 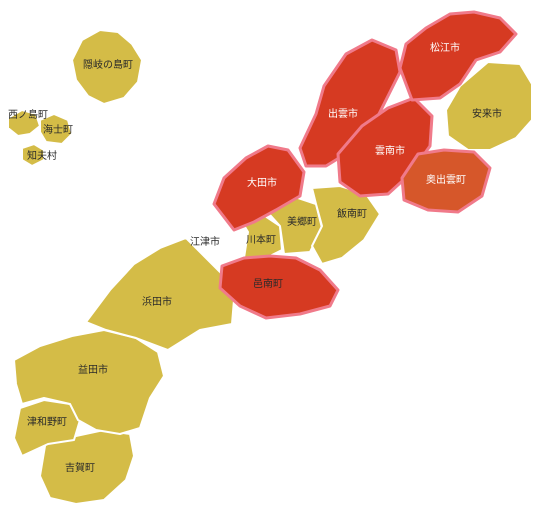 I want to click on label-gotsu: 江津市, so click(x=205, y=242).